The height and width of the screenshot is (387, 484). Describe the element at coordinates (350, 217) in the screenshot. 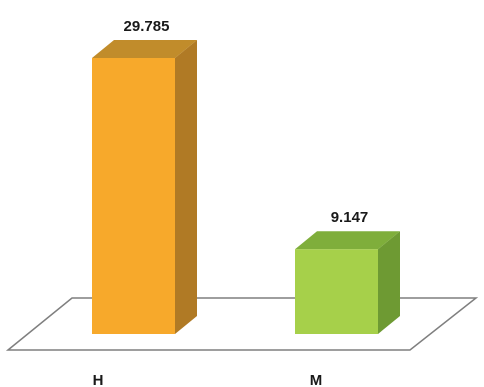

I see `data-label-m: 9.147` at that location.